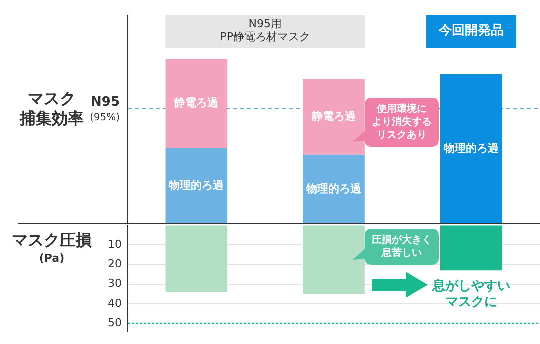 The height and width of the screenshot is (344, 540). Describe the element at coordinates (105, 109) in the screenshot. I see `ref-line-label: N95 (95%)` at that location.